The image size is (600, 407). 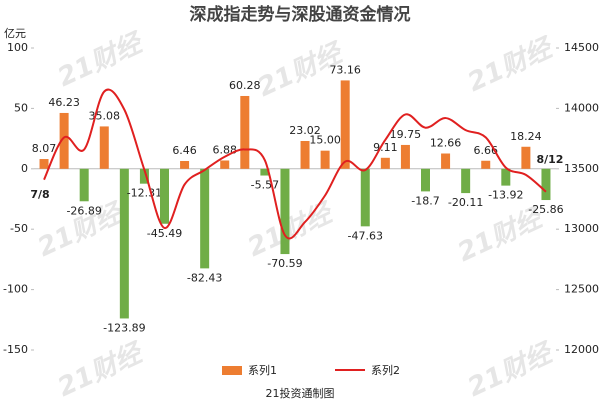 What do you see at coordinates (17, 47) in the screenshot?
I see `y-tick-label: 100` at bounding box center [17, 47].